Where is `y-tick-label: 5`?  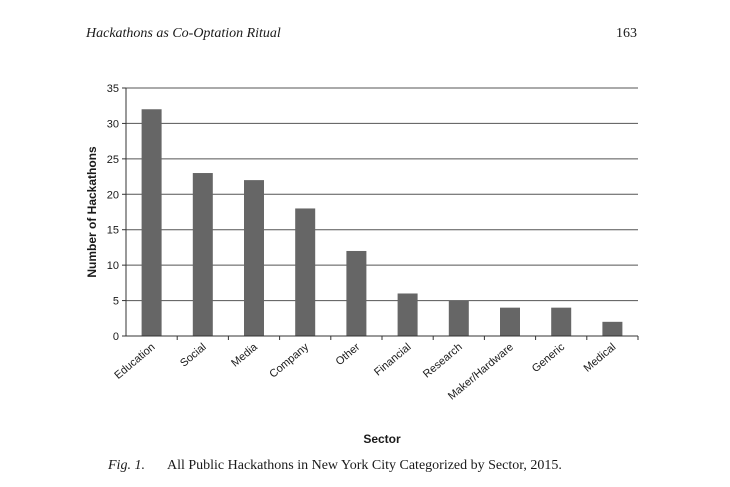
y-tick-label: 5 is located at coordinates (116, 302).